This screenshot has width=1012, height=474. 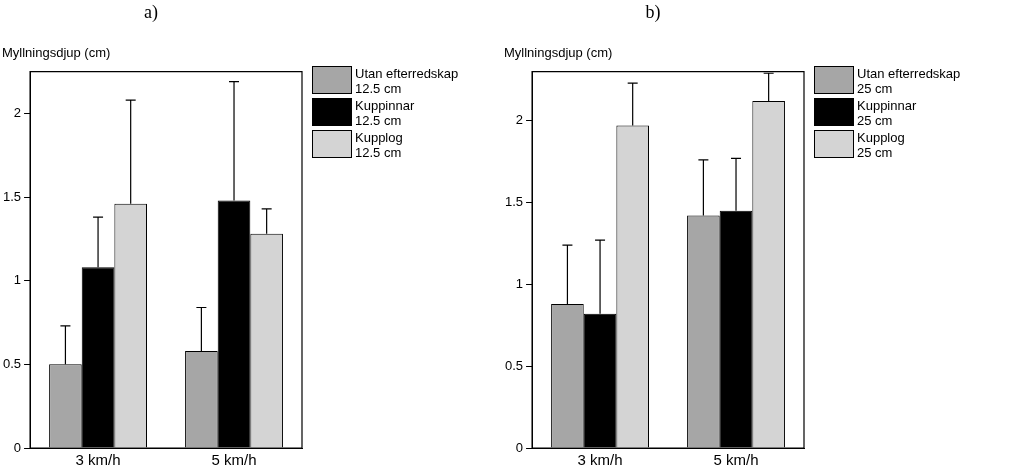 What do you see at coordinates (881, 145) in the screenshot?
I see `legend-label: Kupplog 25 cm` at bounding box center [881, 145].